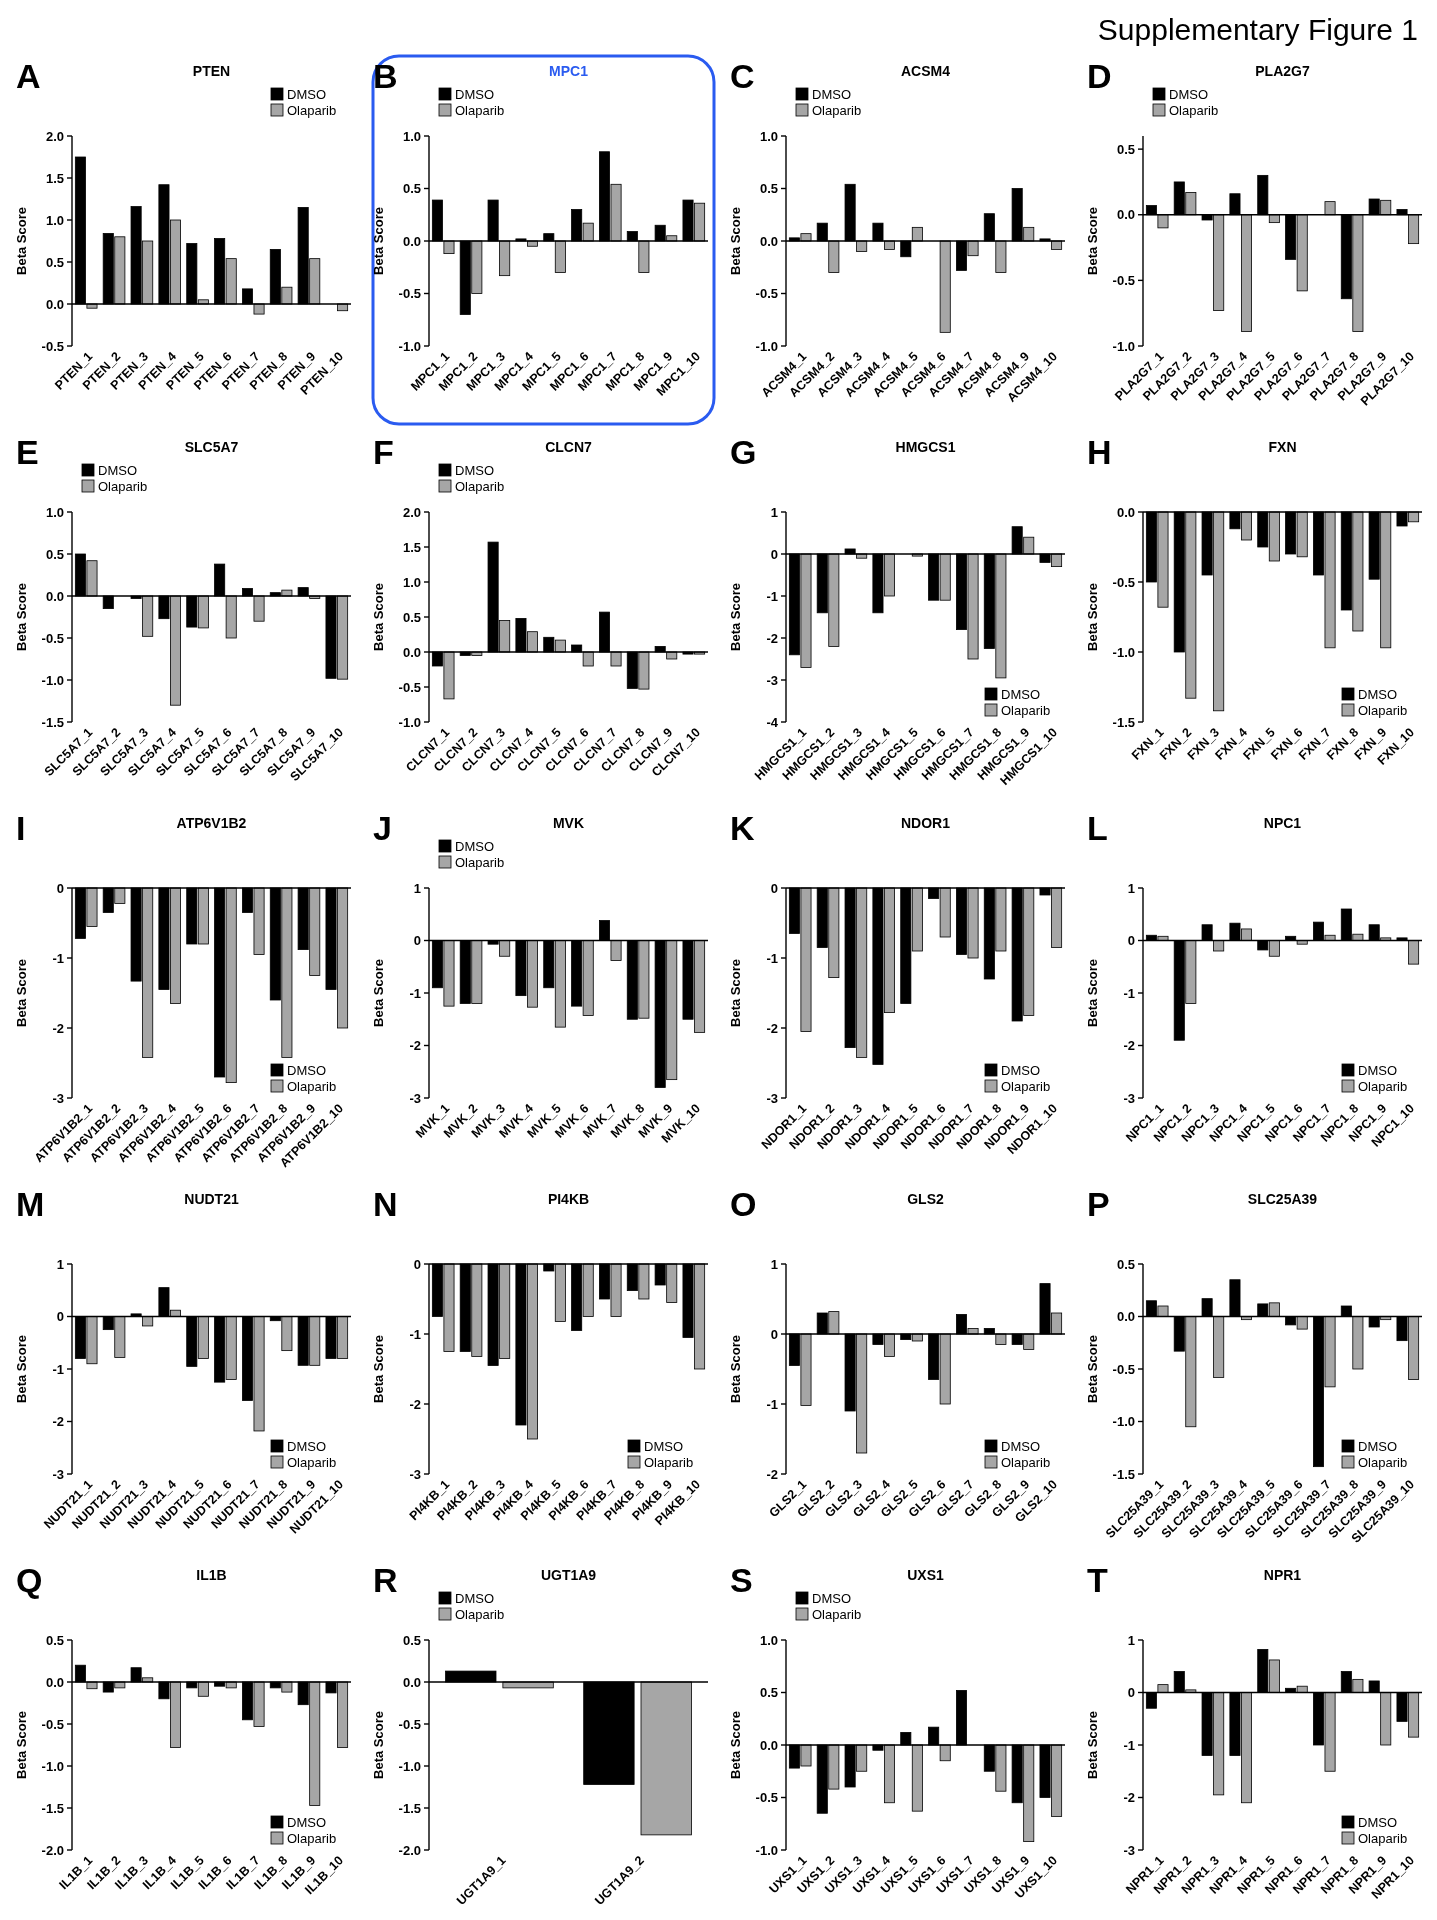  Describe the element at coordinates (30, 1204) in the screenshot. I see `text: M` at that location.